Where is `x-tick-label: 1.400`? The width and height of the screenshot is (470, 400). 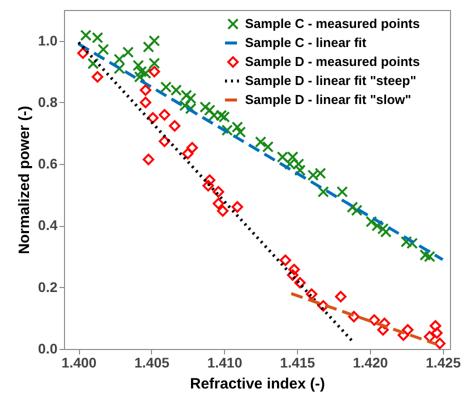 x-tick-label: 1.400 is located at coordinates (79, 362).